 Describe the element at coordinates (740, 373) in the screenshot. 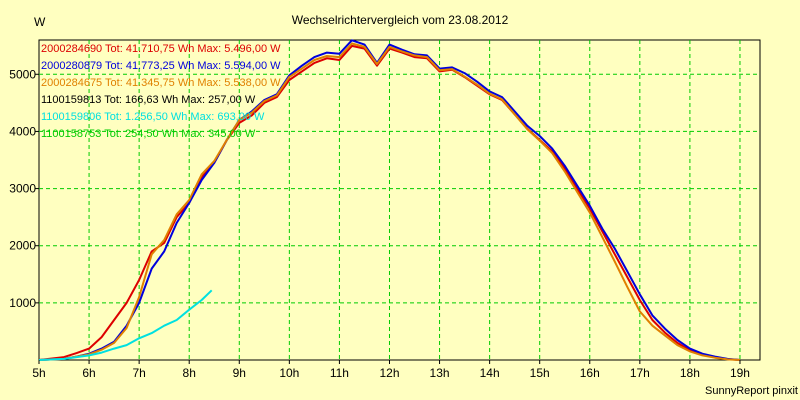

I see `x-tick-label: 19h` at that location.